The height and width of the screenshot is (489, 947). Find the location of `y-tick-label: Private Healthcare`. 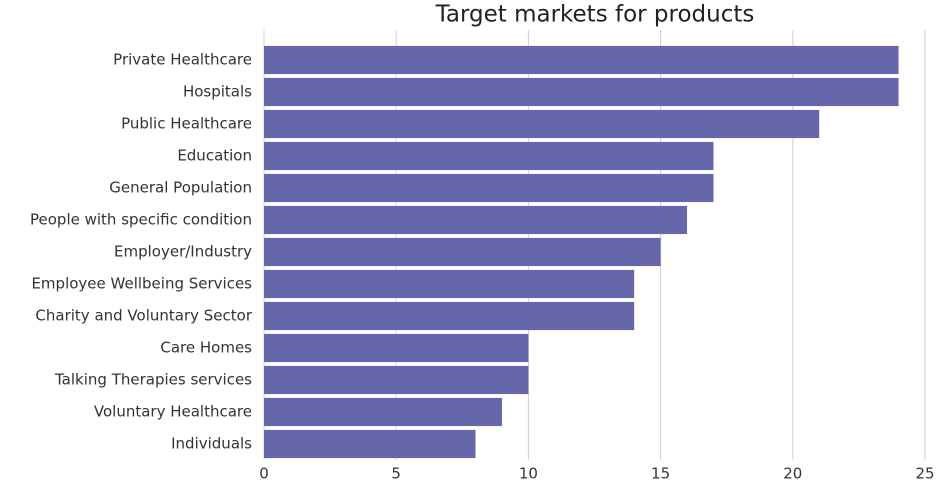

y-tick-label: Private Healthcare is located at coordinates (182, 60).